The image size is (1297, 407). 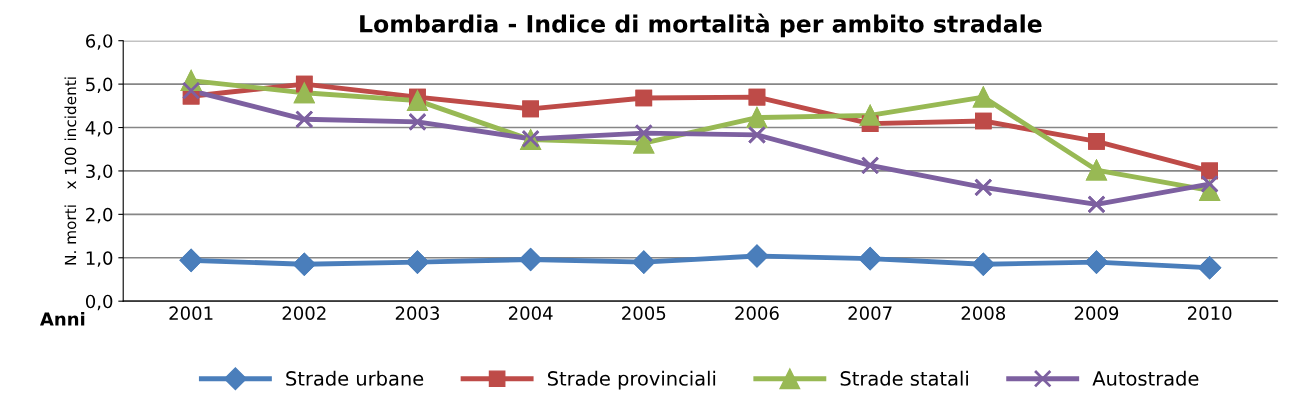 What do you see at coordinates (1145, 378) in the screenshot?
I see `legend-label: Autostrade` at bounding box center [1145, 378].